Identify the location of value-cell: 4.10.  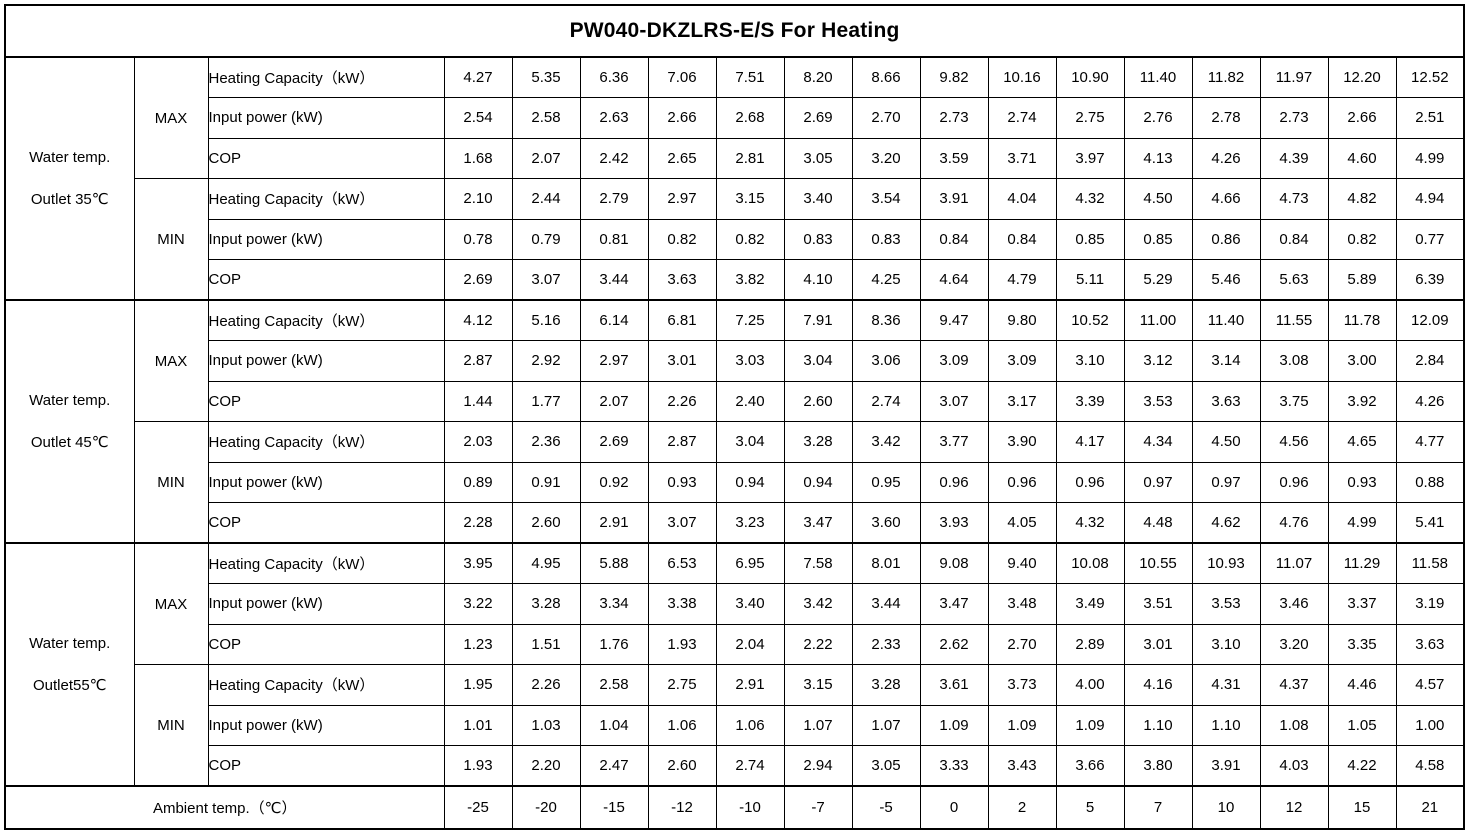
(818, 280).